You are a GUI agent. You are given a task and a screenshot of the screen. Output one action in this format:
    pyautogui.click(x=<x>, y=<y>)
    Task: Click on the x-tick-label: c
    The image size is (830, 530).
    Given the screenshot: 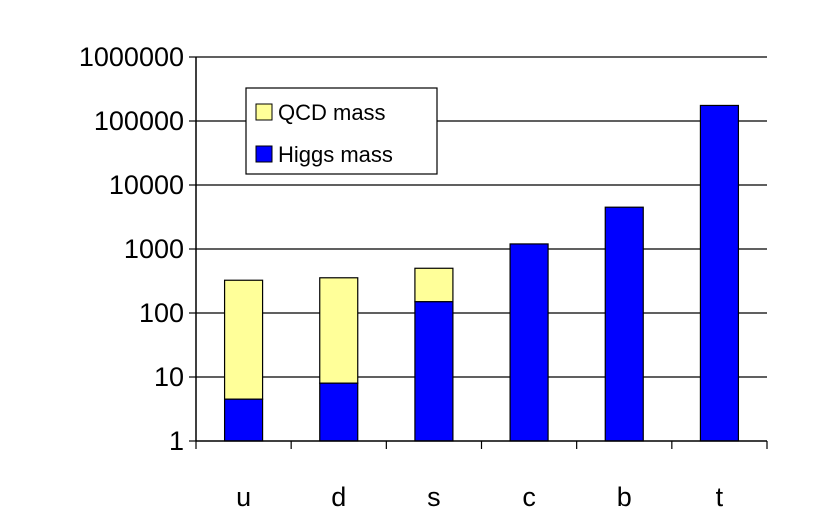 What is the action you would take?
    pyautogui.click(x=529, y=497)
    